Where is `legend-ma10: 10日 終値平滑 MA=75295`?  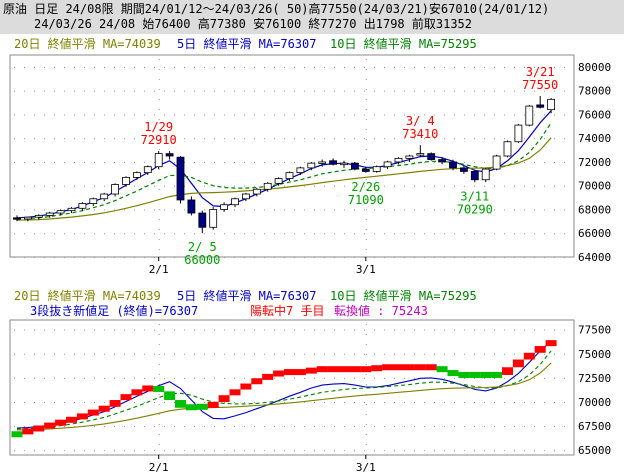
legend-ma10: 10日 終値平滑 MA=75295 is located at coordinates (403, 43).